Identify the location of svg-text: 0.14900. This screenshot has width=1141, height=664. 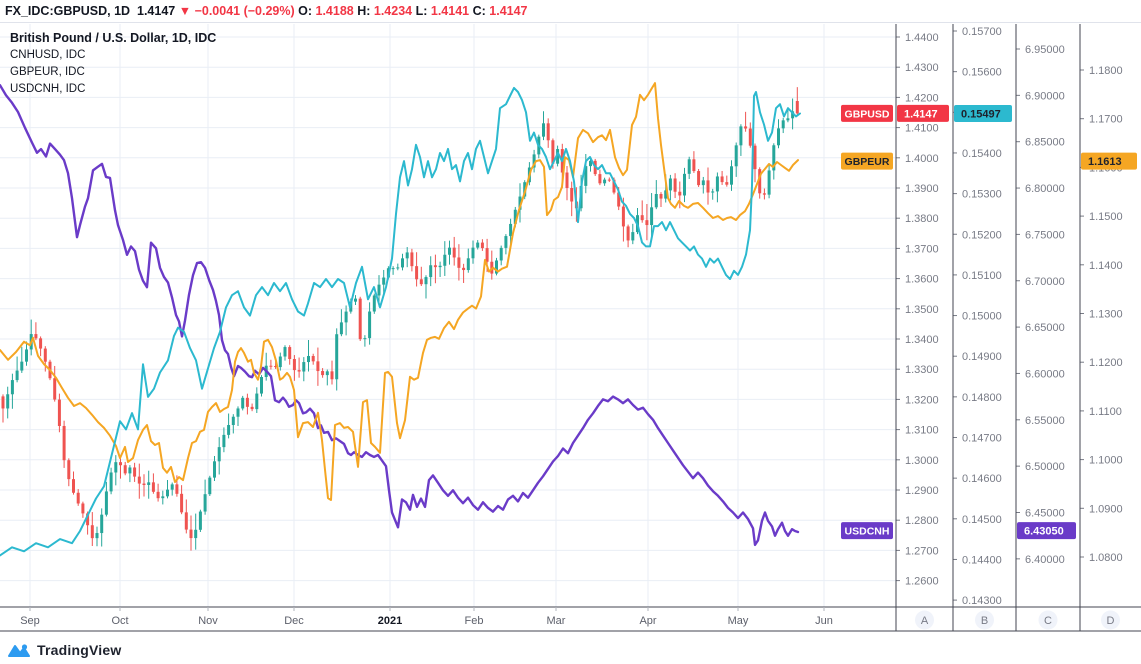
(982, 357).